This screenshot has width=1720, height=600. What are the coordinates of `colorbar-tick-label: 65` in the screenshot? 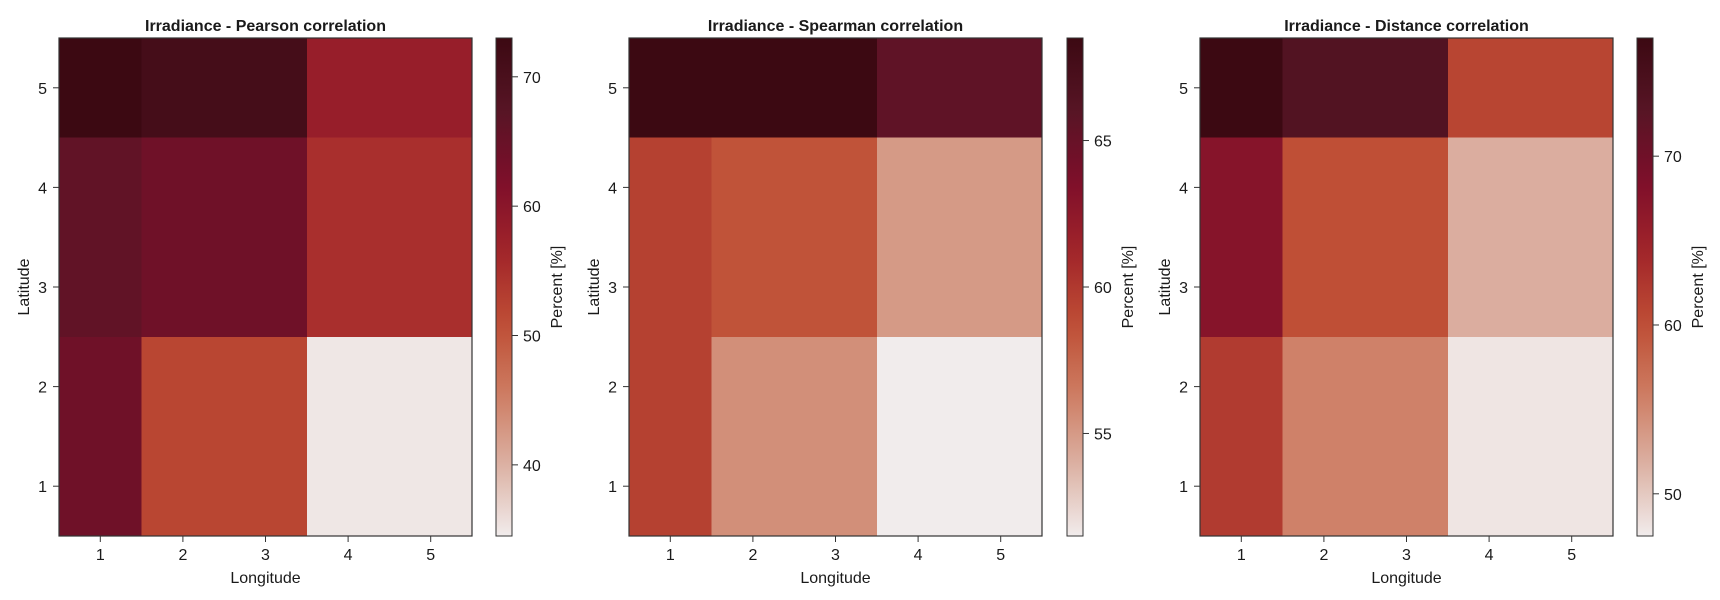 It's located at (1103, 142).